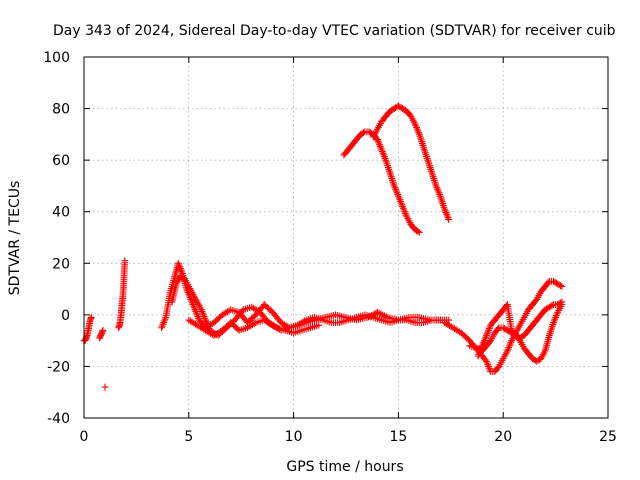 Image resolution: width=640 pixels, height=480 pixels. What do you see at coordinates (61, 213) in the screenshot?
I see `y-tick-label: 40` at bounding box center [61, 213].